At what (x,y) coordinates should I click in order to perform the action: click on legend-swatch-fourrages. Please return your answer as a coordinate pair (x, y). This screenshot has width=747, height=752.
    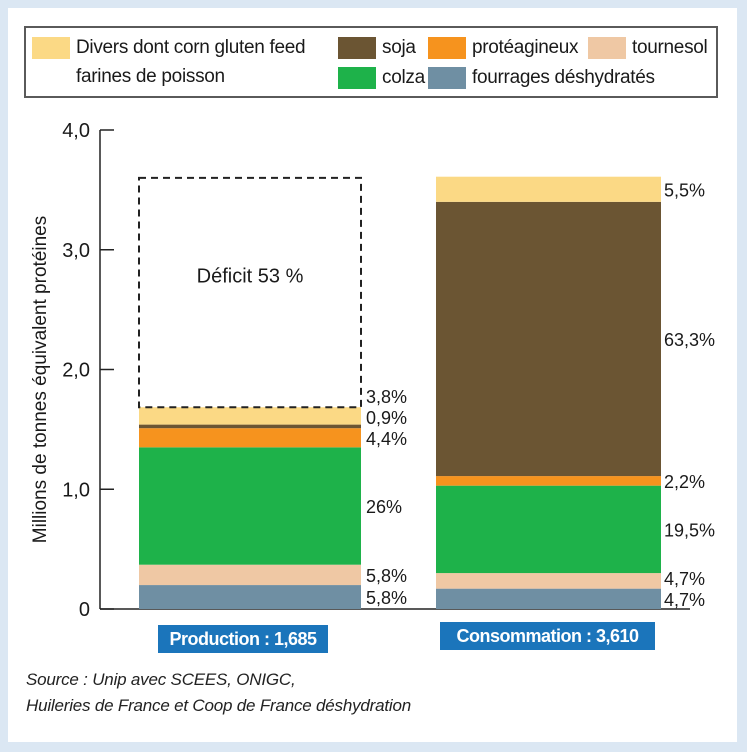
    Looking at the image, I should click on (447, 78).